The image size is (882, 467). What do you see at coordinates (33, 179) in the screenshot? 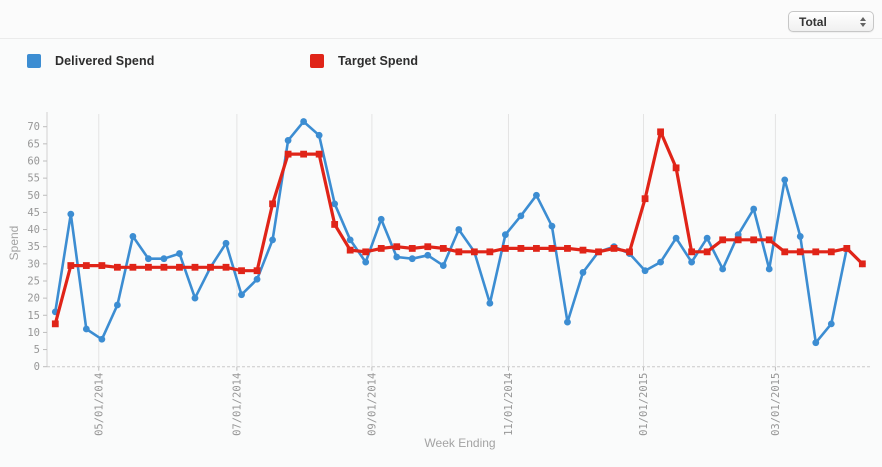
I see `svg-text: 55` at bounding box center [33, 179].